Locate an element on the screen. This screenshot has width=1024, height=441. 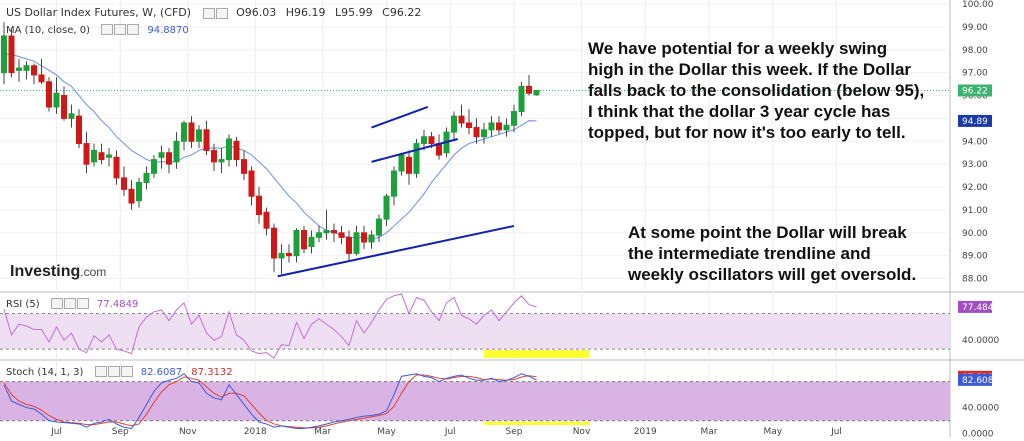
stoch-k-tag-bg is located at coordinates (975, 379).